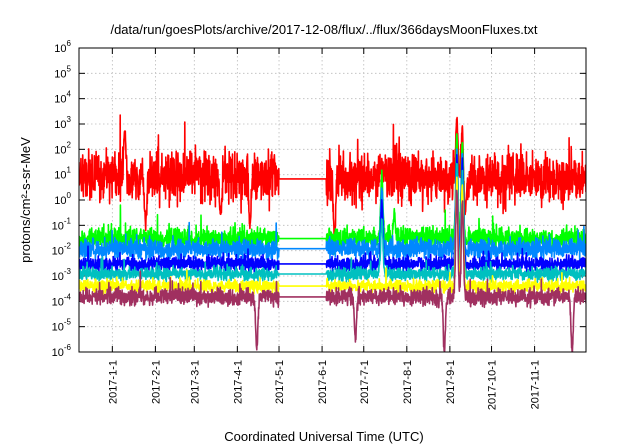  I want to click on x-axis-label: Coordinated Universal Time (UTC), so click(323, 436).